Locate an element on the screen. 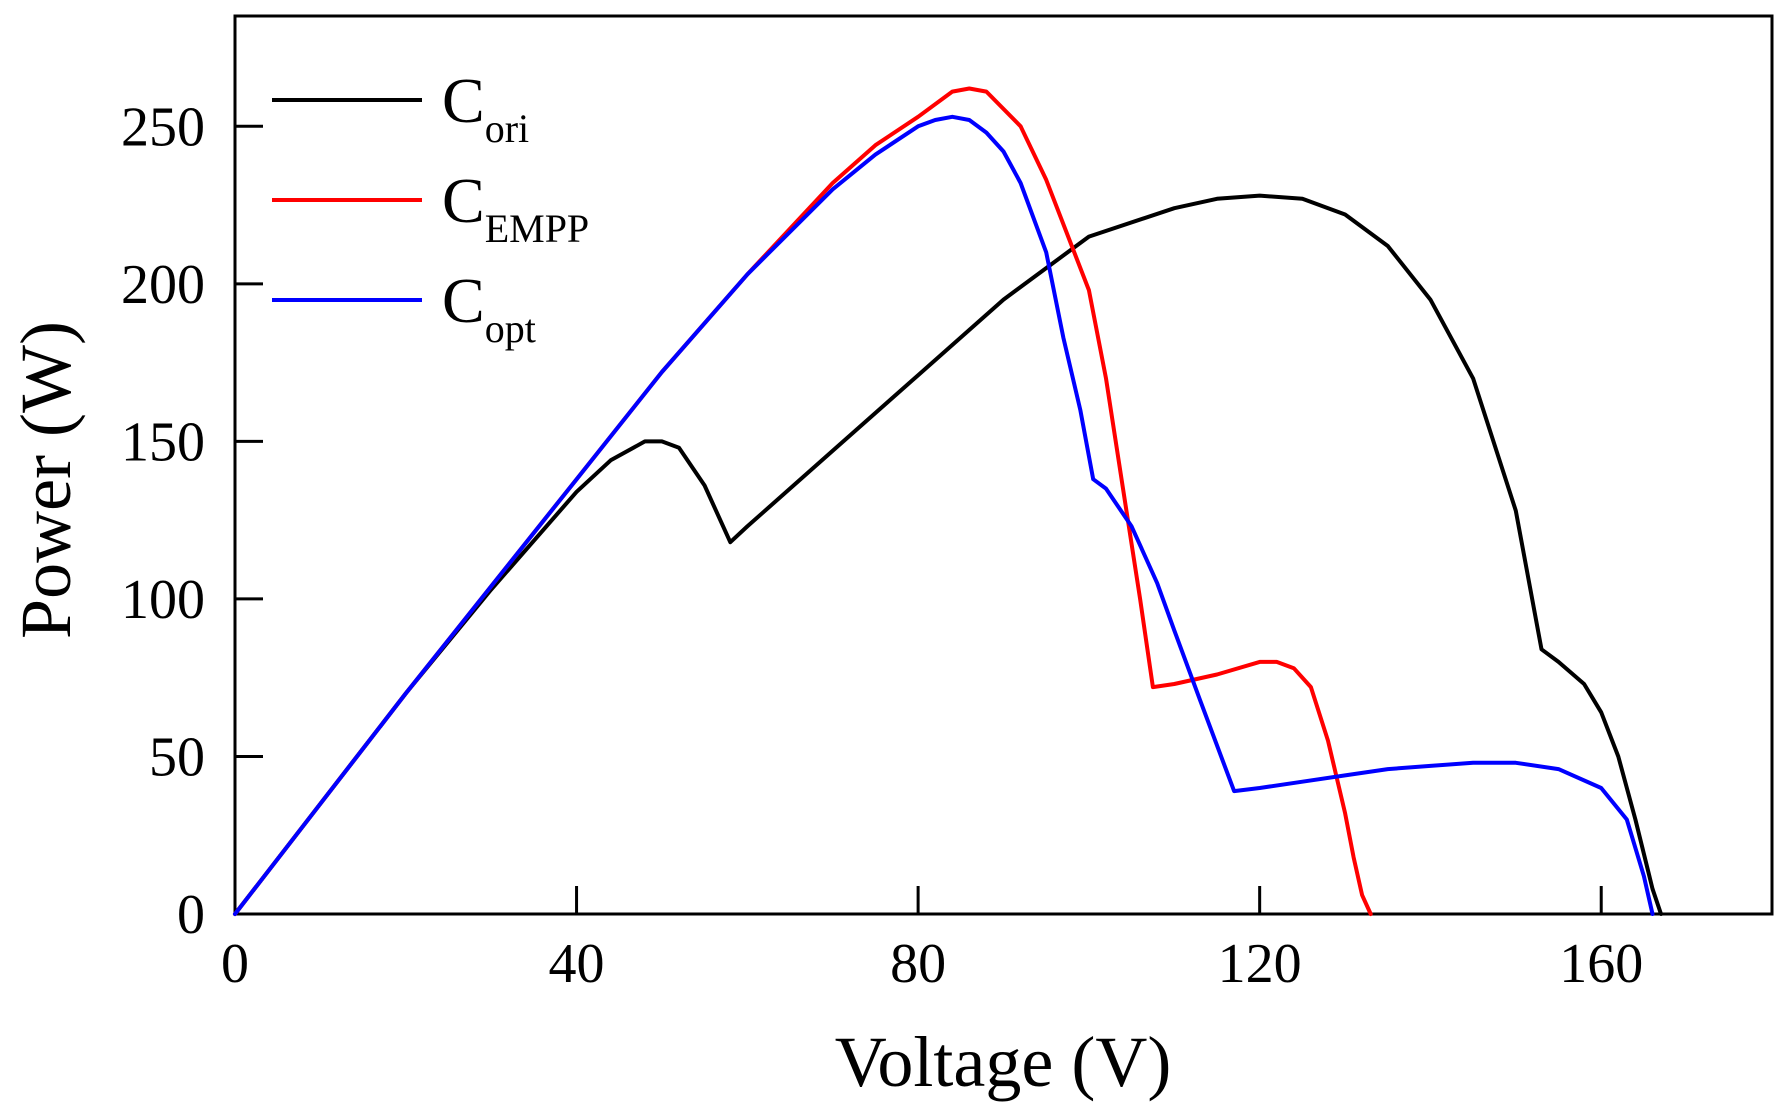 The image size is (1787, 1118). y-tick-label-0: 0 is located at coordinates (191, 915).